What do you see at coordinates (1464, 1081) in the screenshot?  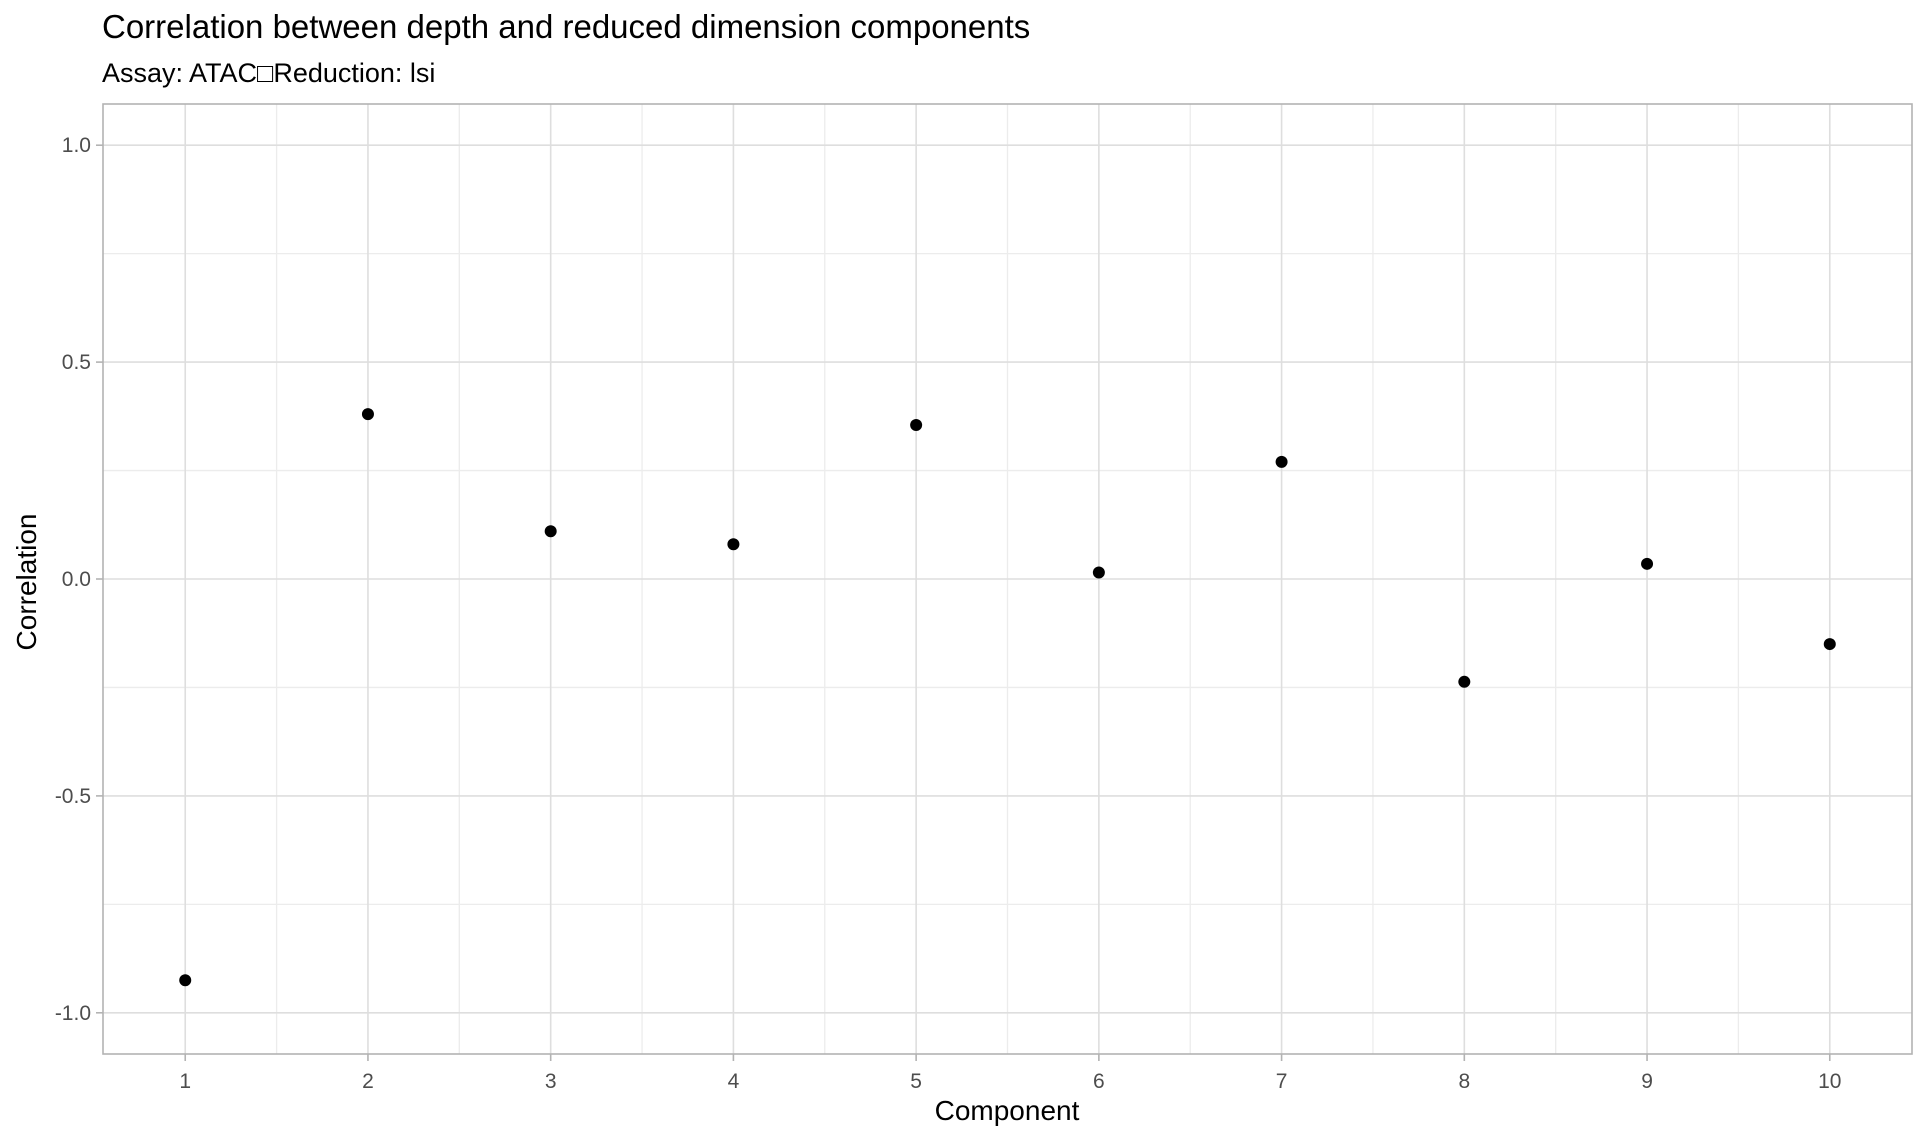 I see `x-tick-label: 8` at bounding box center [1464, 1081].